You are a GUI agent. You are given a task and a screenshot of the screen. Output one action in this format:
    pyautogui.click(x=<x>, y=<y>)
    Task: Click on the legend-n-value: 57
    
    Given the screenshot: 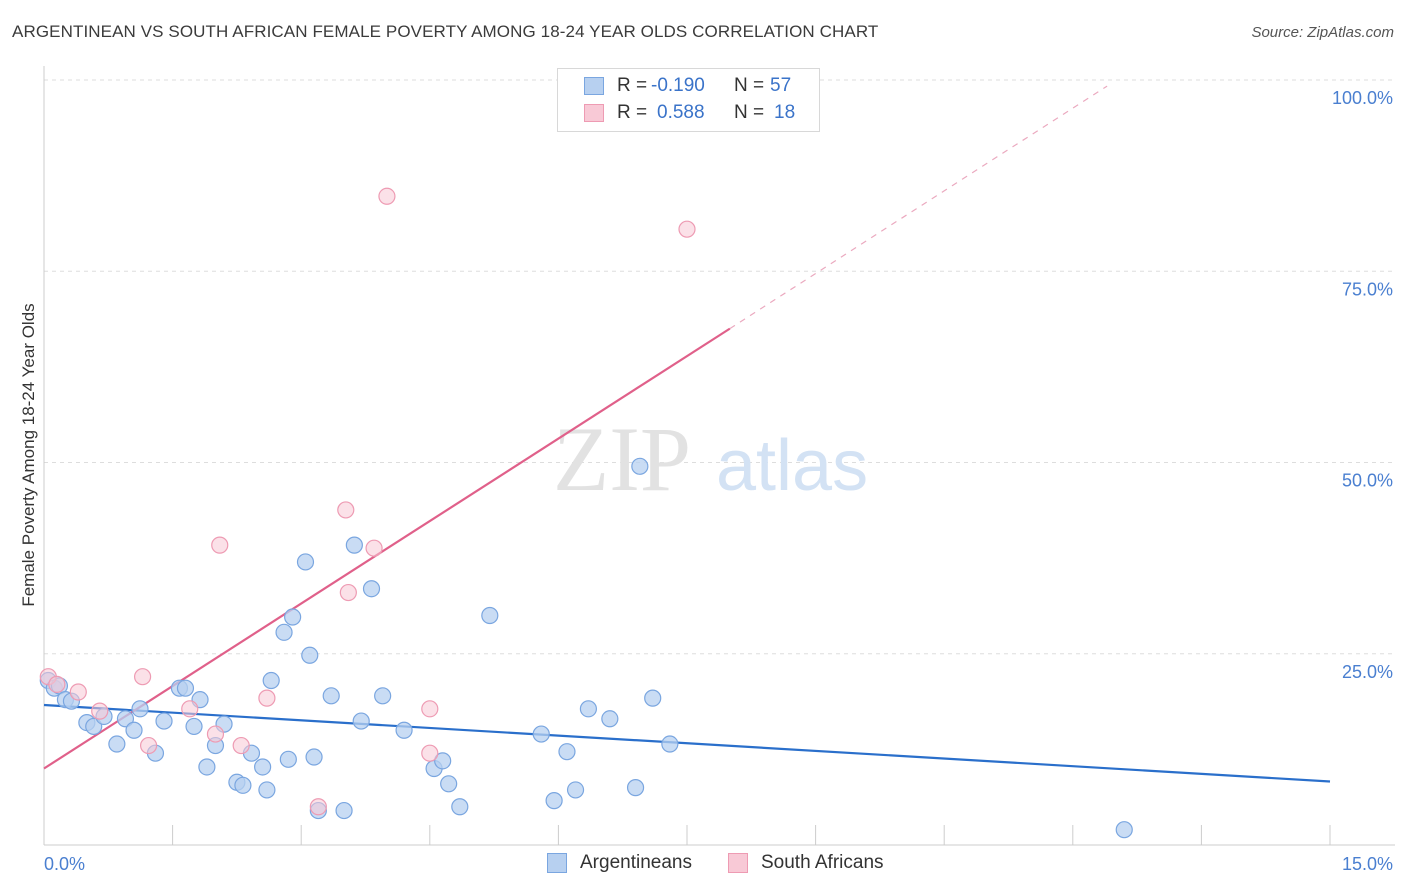 What is the action you would take?
    pyautogui.click(x=781, y=85)
    